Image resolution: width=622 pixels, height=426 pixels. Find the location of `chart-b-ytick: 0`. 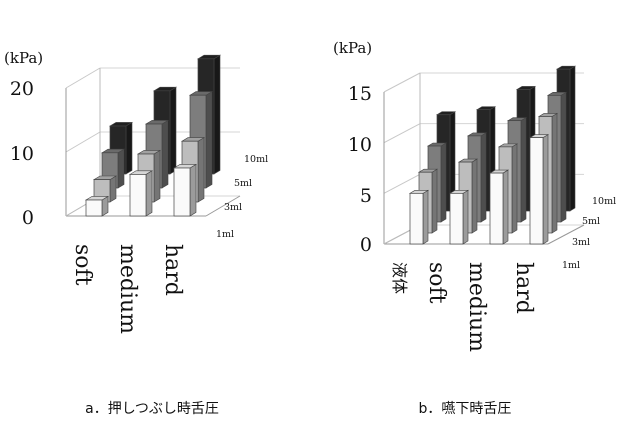

chart-b-ytick: 0 is located at coordinates (366, 245).